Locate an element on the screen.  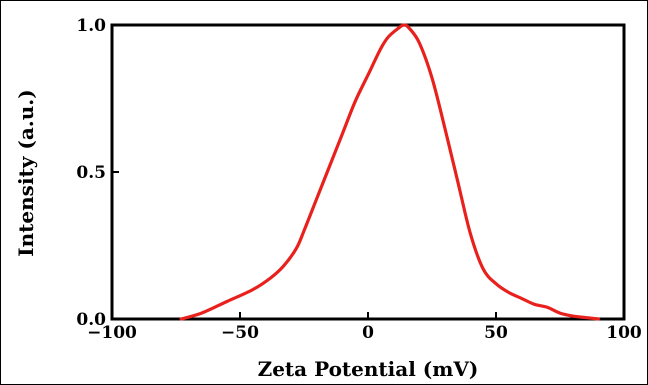
x-axis-label: Zeta Potential (mV) is located at coordinates (368, 369).